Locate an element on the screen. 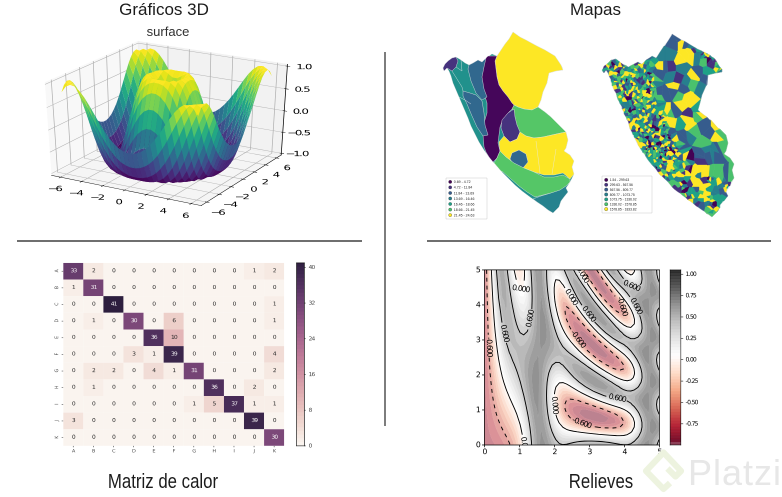 Image resolution: width=782 pixels, height=497 pixels. svg-text: 1073.75 - 1336.02 is located at coordinates (623, 200).